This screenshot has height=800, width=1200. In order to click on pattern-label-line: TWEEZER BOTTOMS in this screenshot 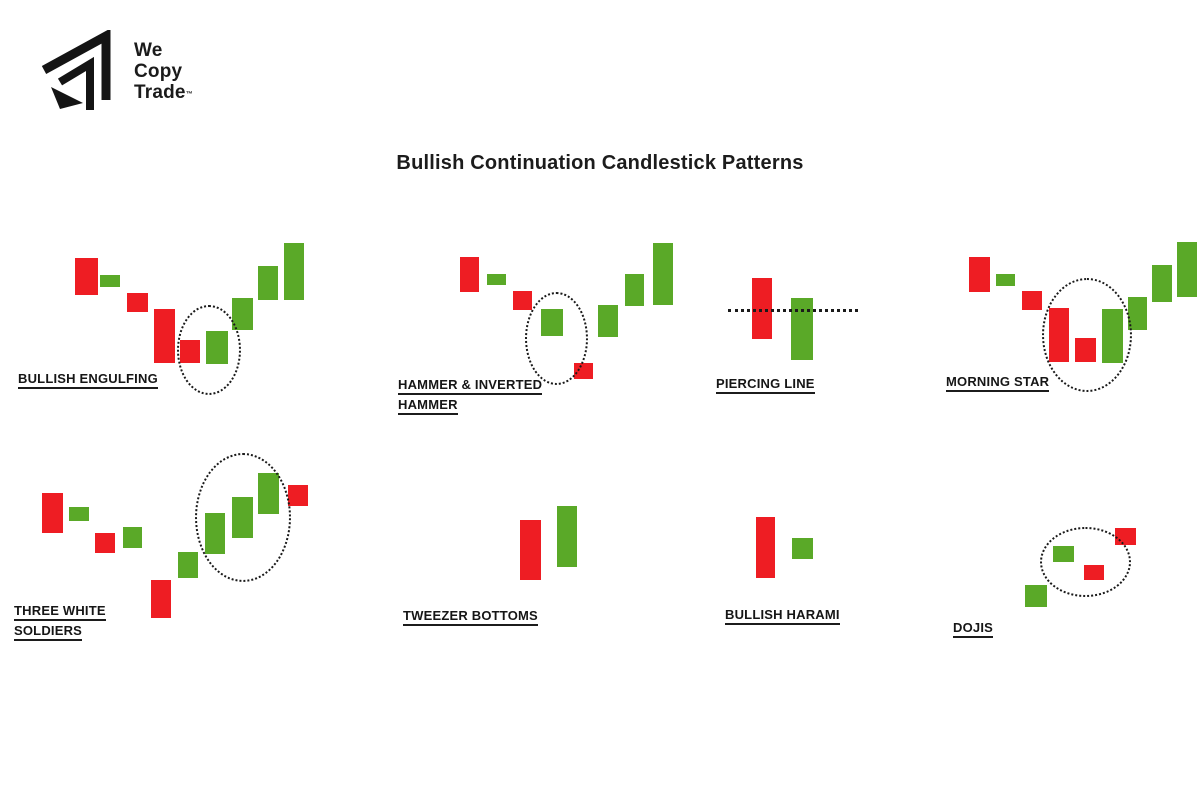, I will do `click(470, 617)`.